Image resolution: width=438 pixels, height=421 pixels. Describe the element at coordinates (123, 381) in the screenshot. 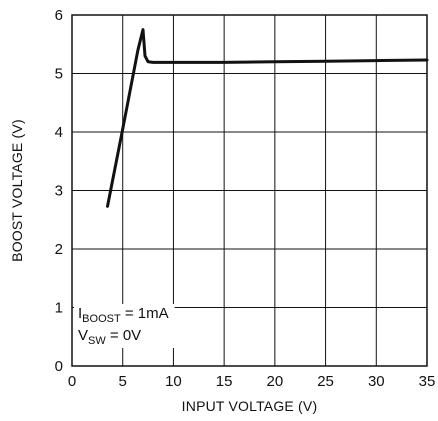

I see `x-tick-label: 5` at that location.